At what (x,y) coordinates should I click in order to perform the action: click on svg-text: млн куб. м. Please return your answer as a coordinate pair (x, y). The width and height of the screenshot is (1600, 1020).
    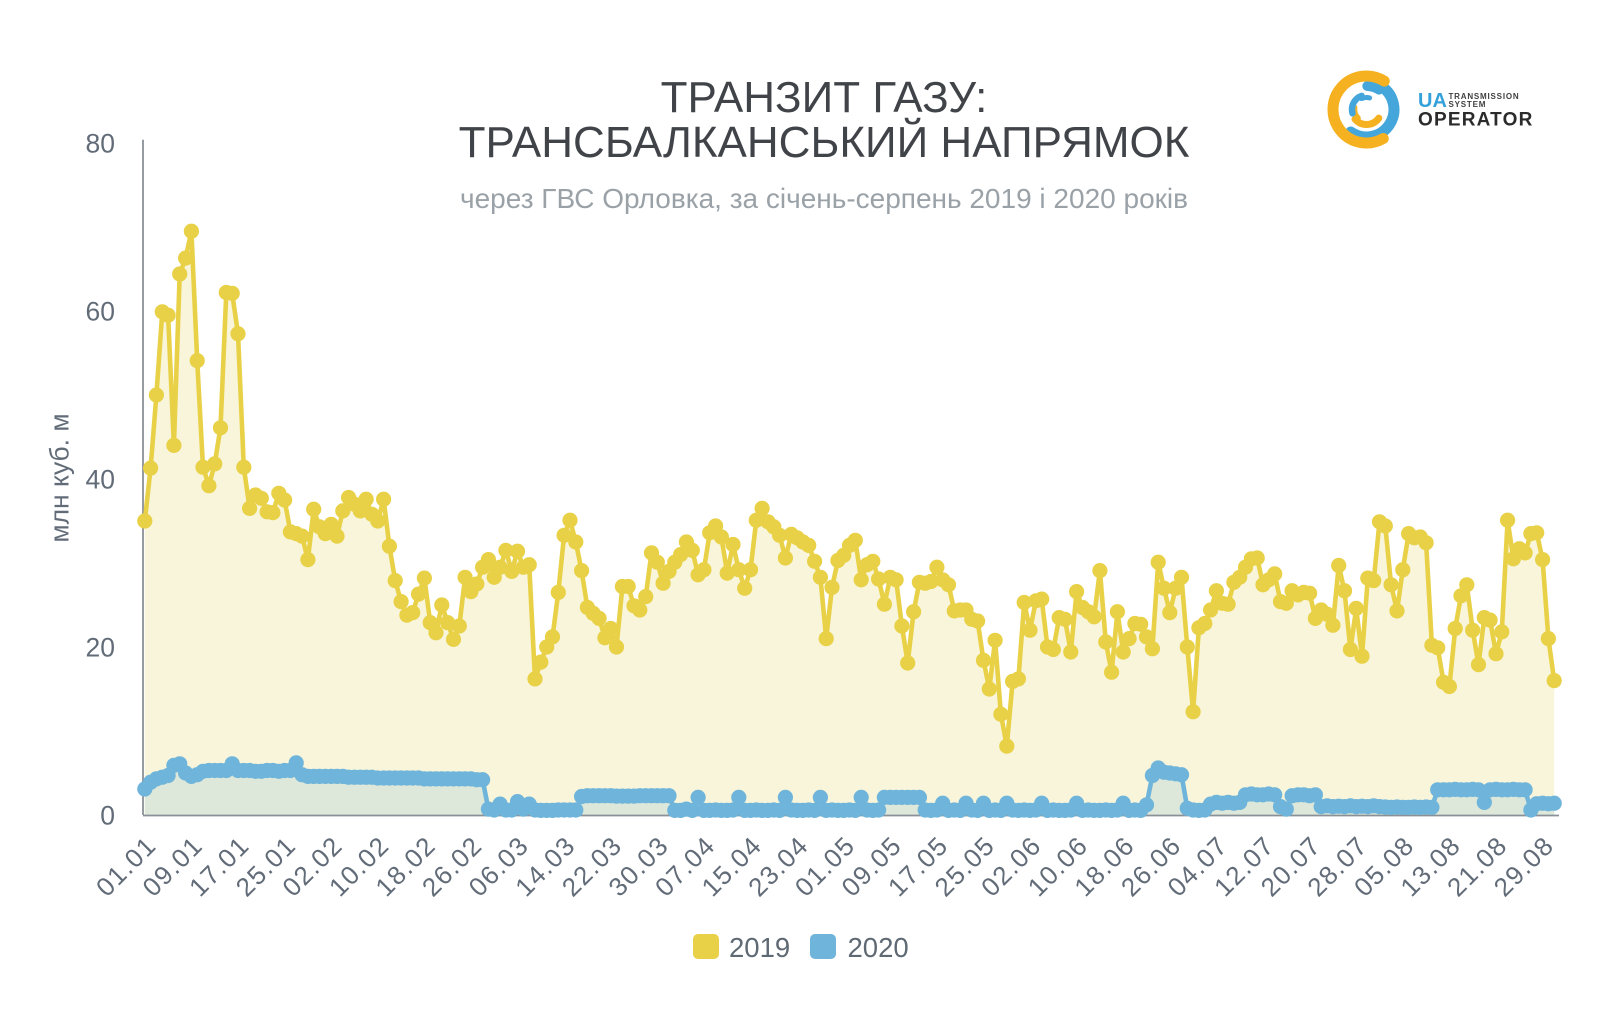
    Looking at the image, I should click on (60, 477).